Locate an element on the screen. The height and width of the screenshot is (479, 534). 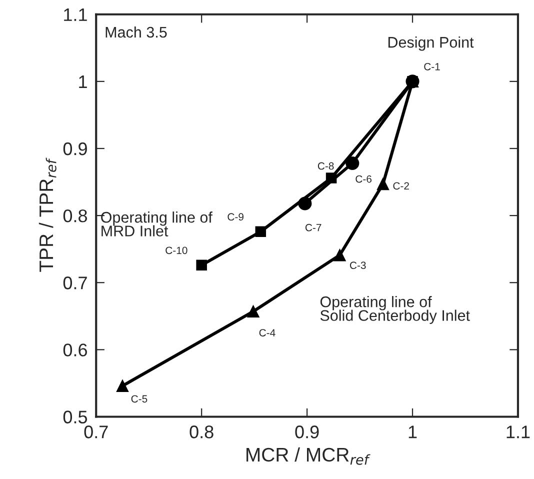
y-tick-label: 0.5 is located at coordinates (75, 417).